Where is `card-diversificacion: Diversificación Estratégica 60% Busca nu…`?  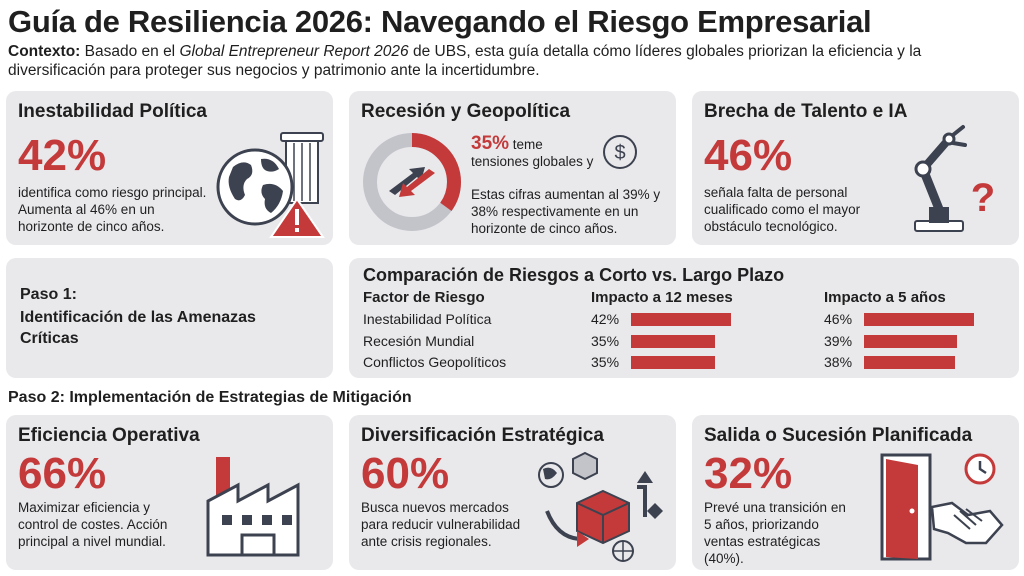
card-diversificacion: Diversificación Estratégica 60% Busca nu… is located at coordinates (512, 492).